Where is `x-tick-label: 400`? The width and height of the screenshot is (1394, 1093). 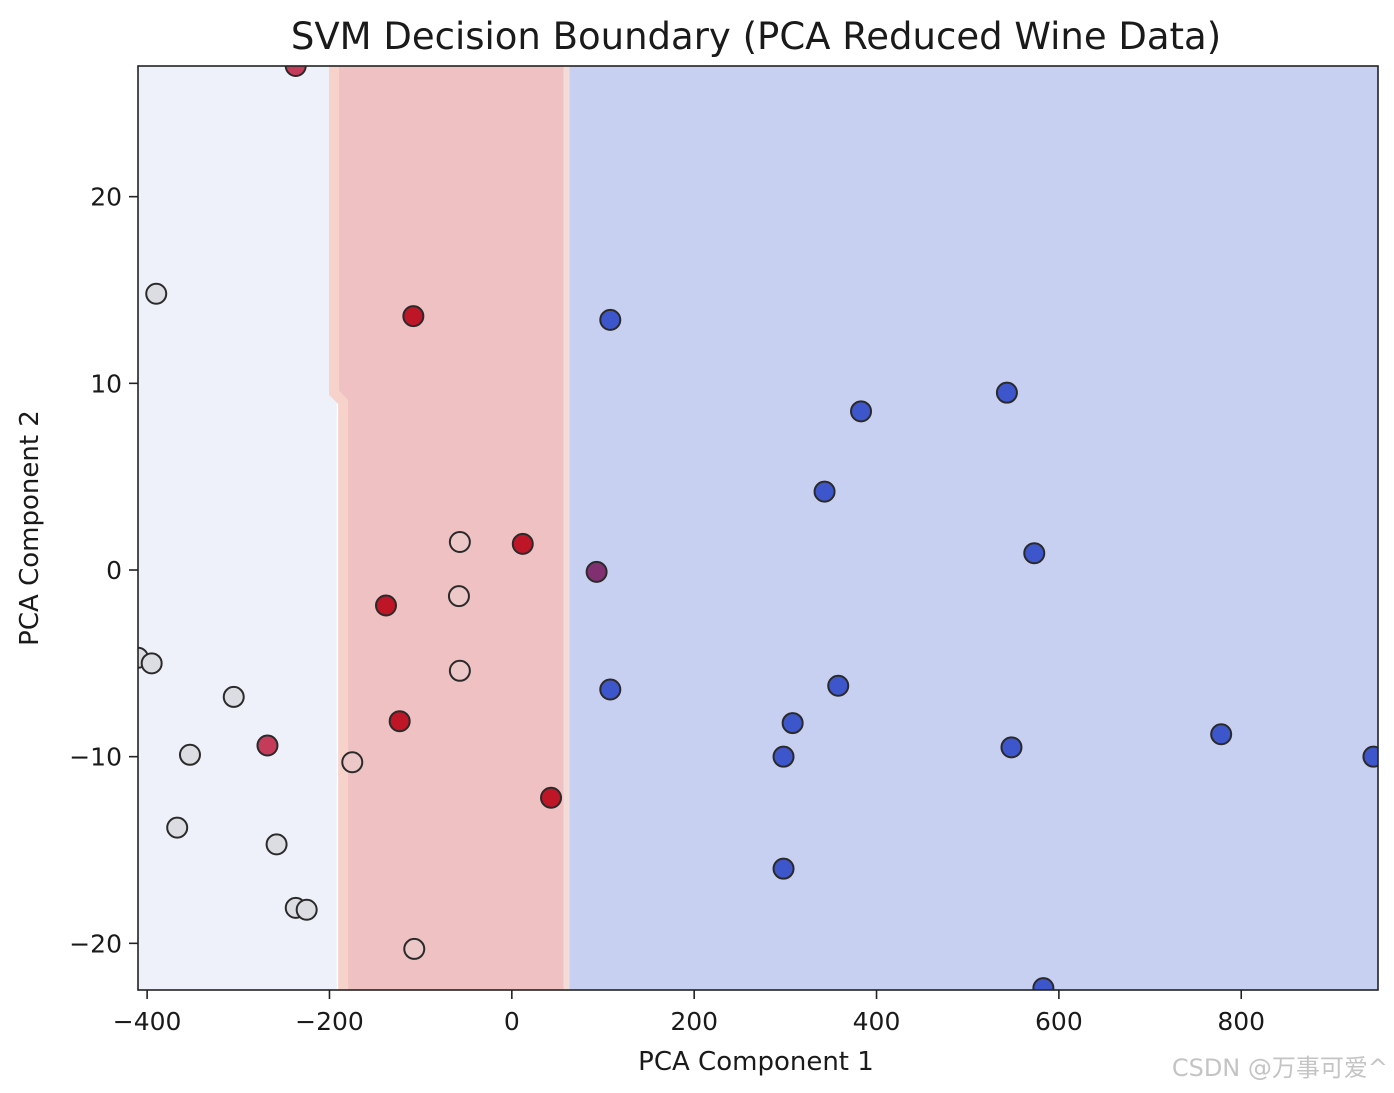 x-tick-label: 400 is located at coordinates (877, 1021).